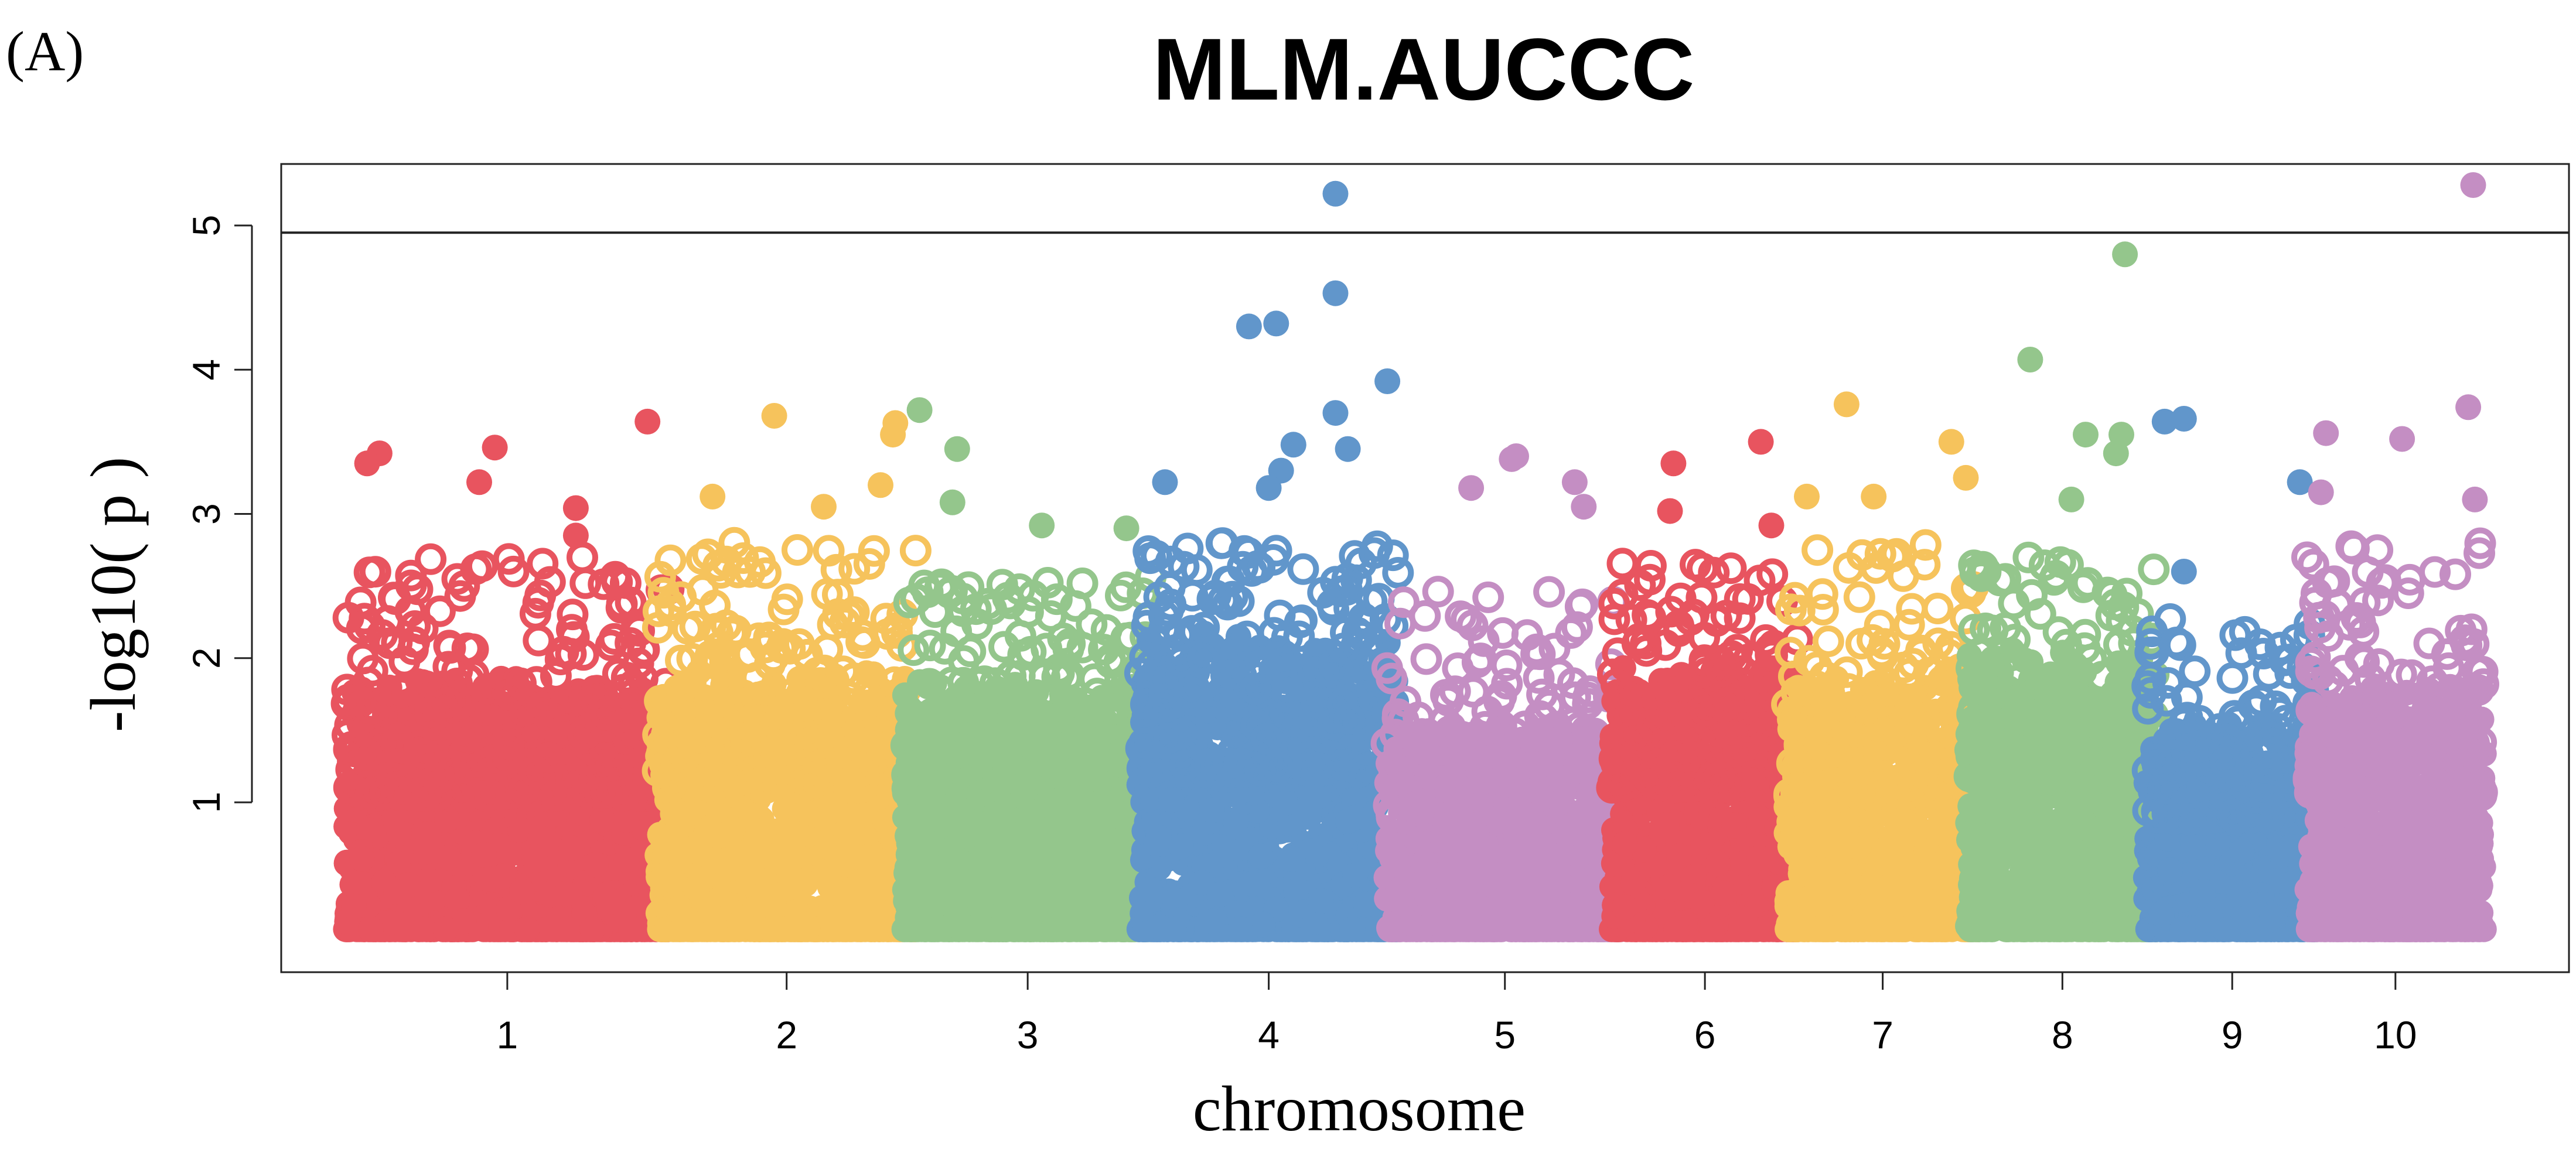 The image size is (2576, 1176). Describe the element at coordinates (45, 51) in the screenshot. I see `panel-label: (A)` at that location.